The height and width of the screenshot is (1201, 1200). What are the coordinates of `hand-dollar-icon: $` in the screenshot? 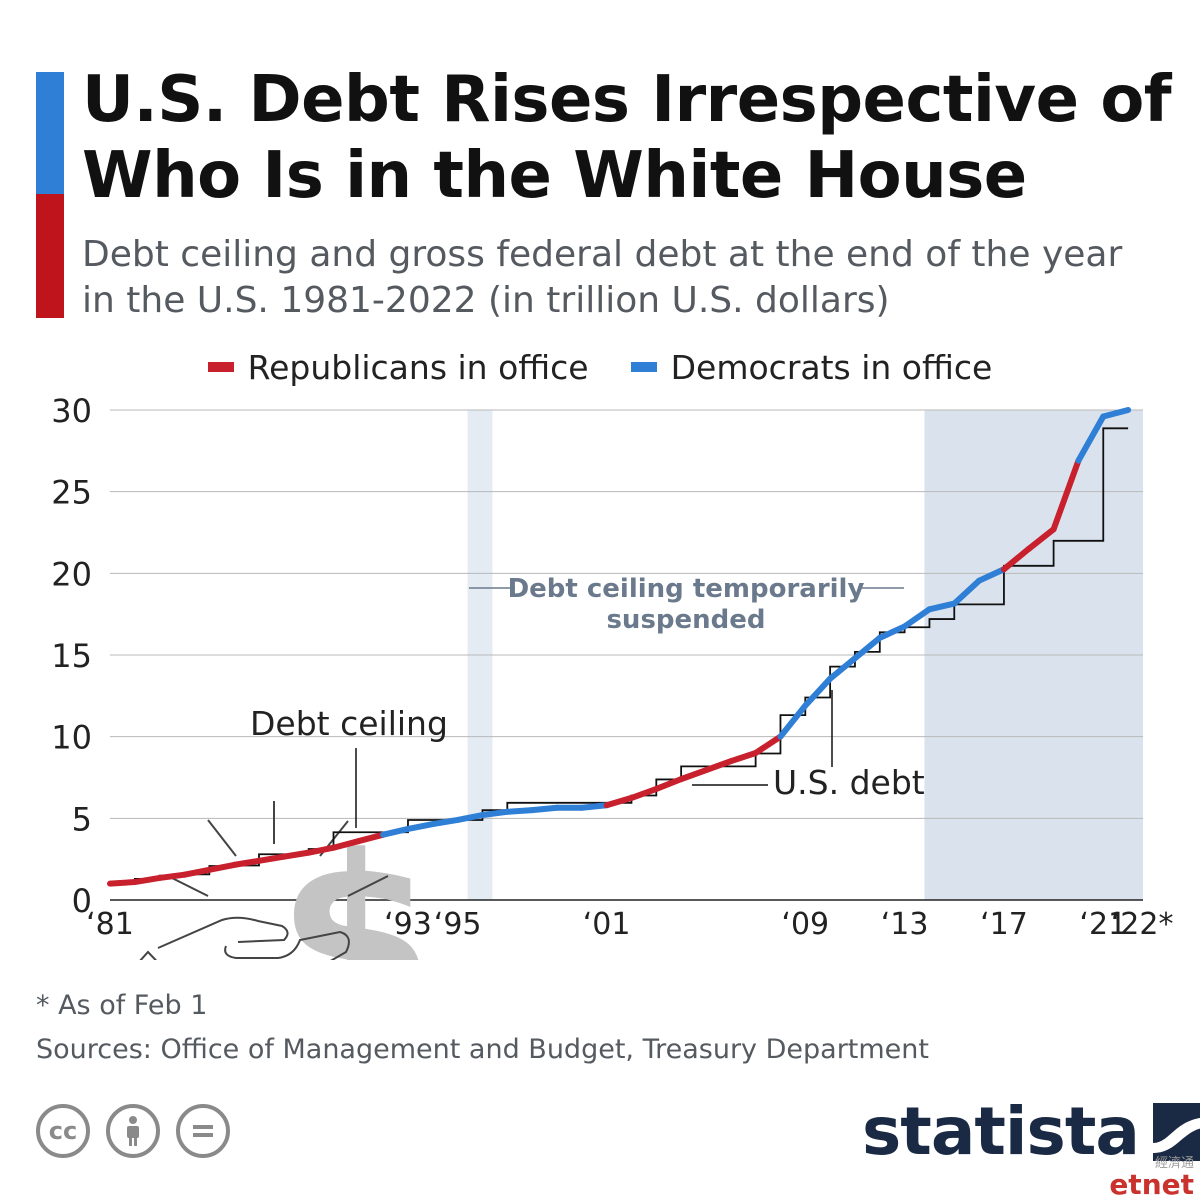 It's located at (287, 880).